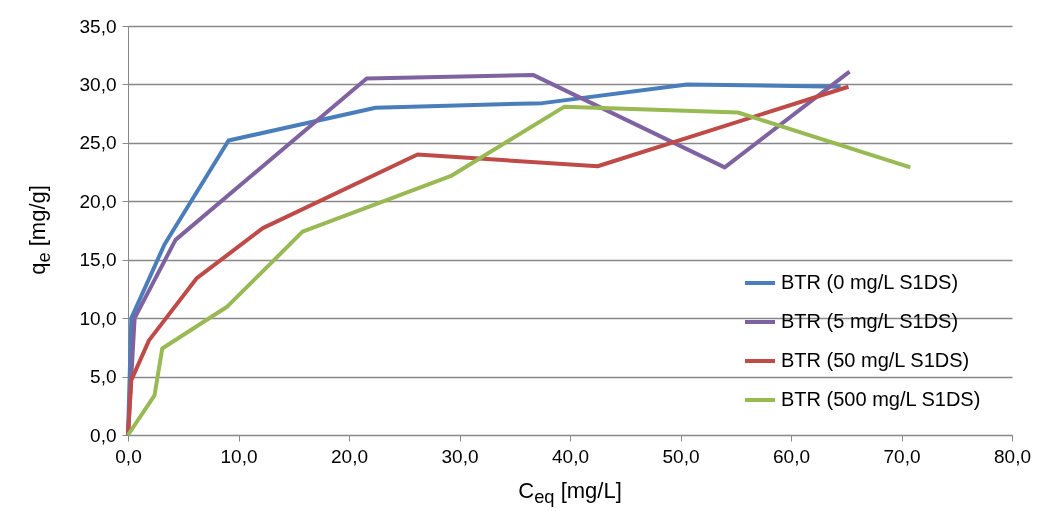 This screenshot has width=1038, height=511. Describe the element at coordinates (98, 143) in the screenshot. I see `y-tick-label: 25,0` at that location.